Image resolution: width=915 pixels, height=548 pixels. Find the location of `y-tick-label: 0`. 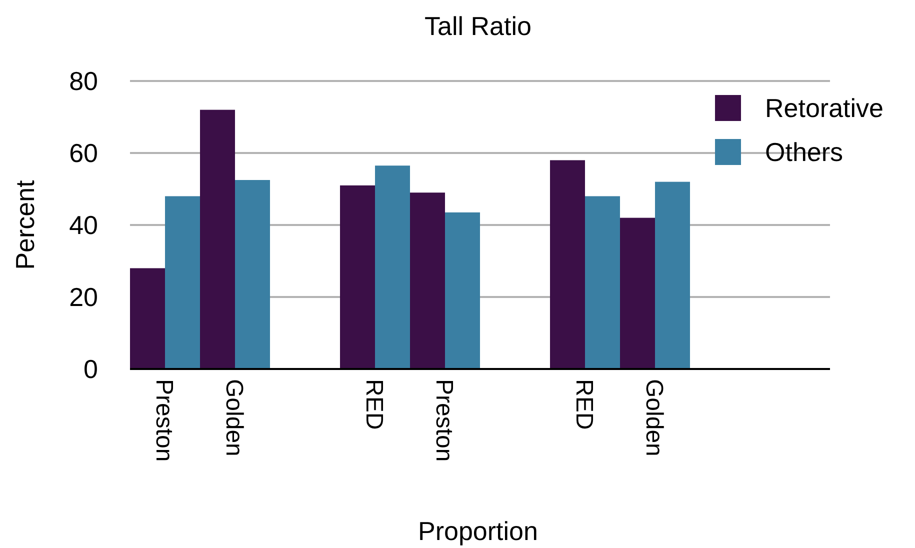

y-tick-label: 0 is located at coordinates (91, 369).